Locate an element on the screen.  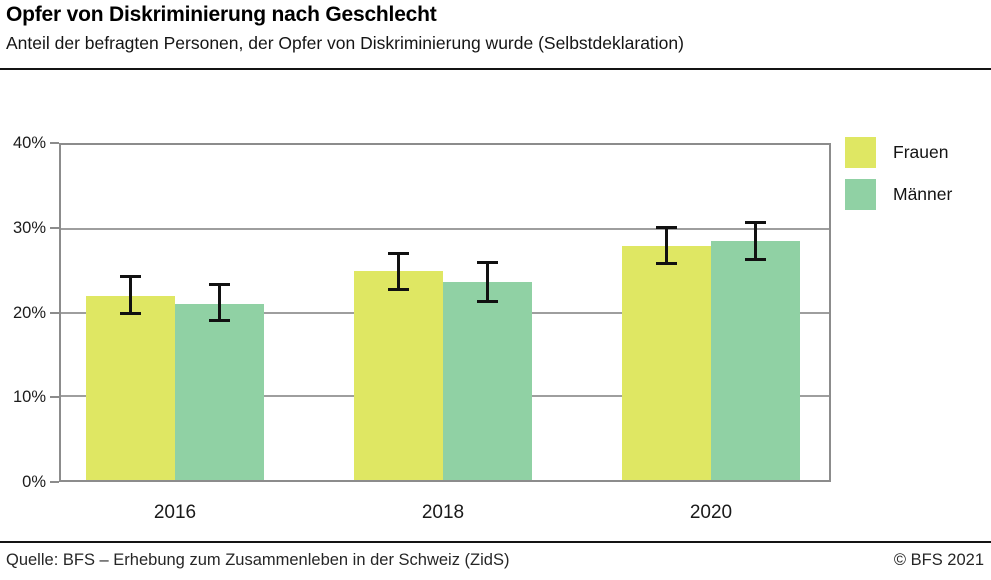
y-axis: 40% 30% 20% 10% 0% is located at coordinates (29, 312).